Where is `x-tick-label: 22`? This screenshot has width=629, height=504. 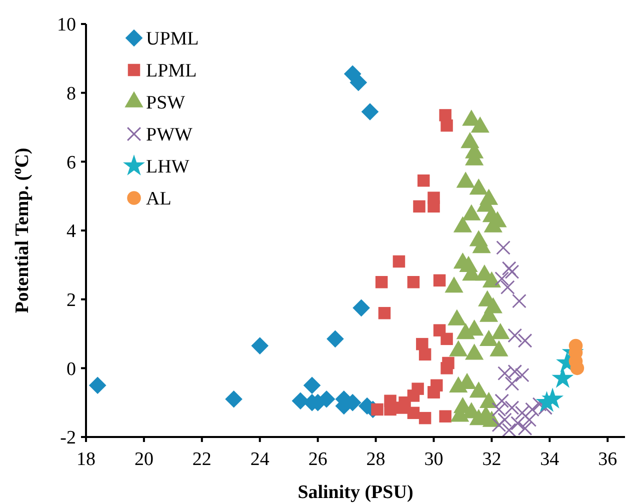 x-tick-label: 22 is located at coordinates (202, 459).